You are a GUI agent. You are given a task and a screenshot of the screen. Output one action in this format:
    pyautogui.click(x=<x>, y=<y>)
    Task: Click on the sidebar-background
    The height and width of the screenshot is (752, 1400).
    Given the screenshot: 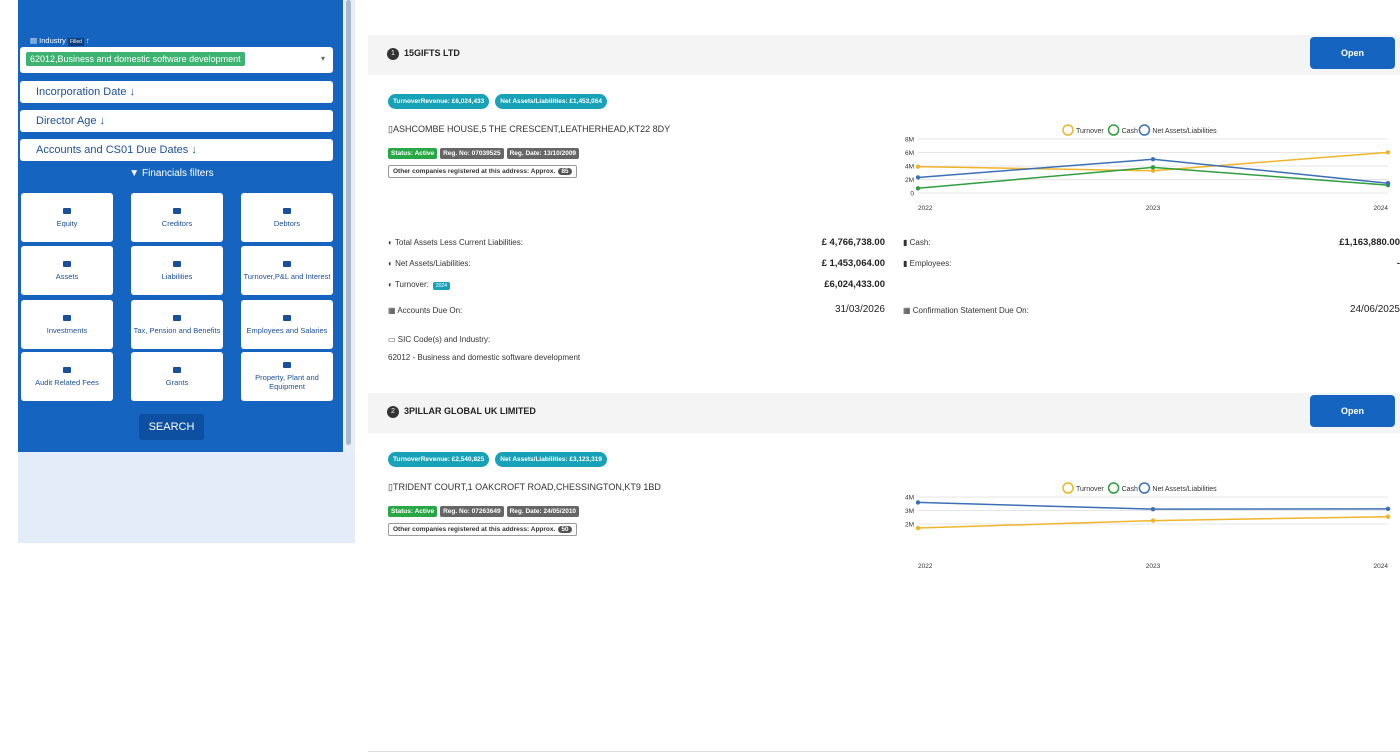 What is the action you would take?
    pyautogui.click(x=186, y=497)
    